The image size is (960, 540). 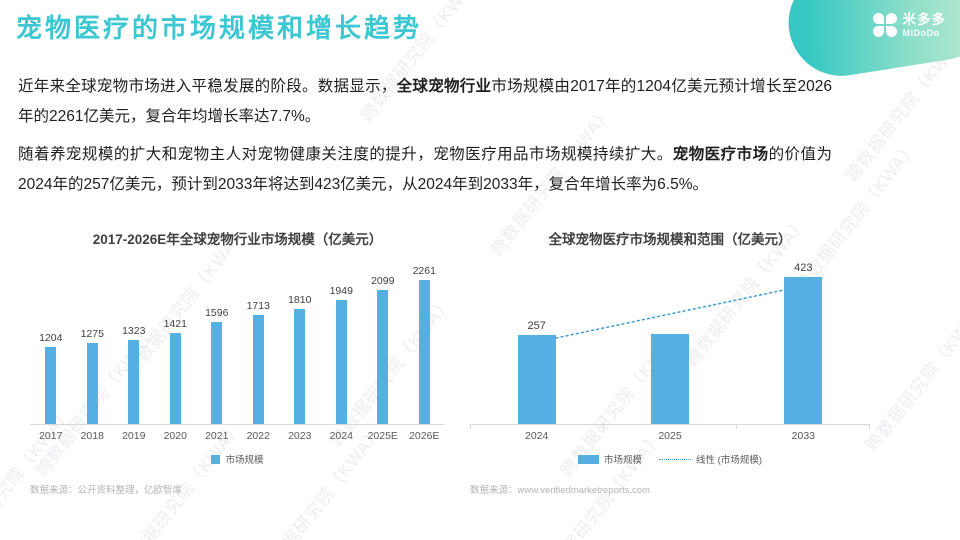 I want to click on bar-plot: 257 423, so click(x=670, y=343).